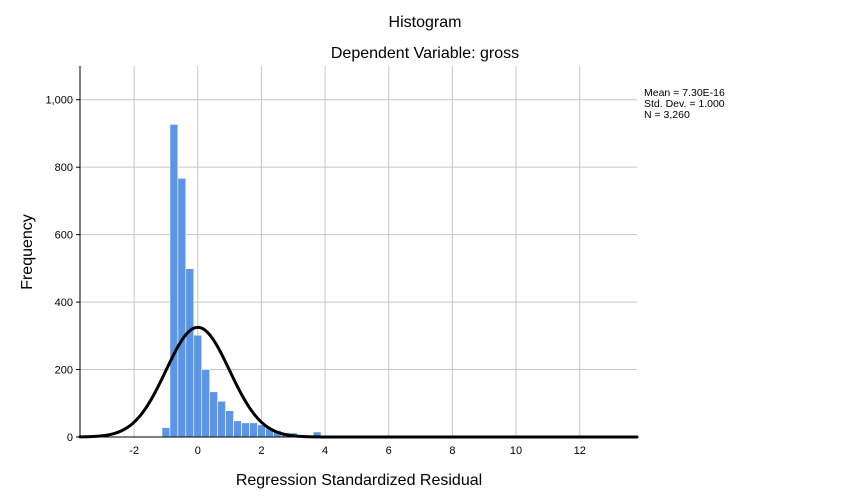 The height and width of the screenshot is (500, 850). Describe the element at coordinates (59, 269) in the screenshot. I see `y-tick-labels: 0 200 400 600 800 1,000` at that location.